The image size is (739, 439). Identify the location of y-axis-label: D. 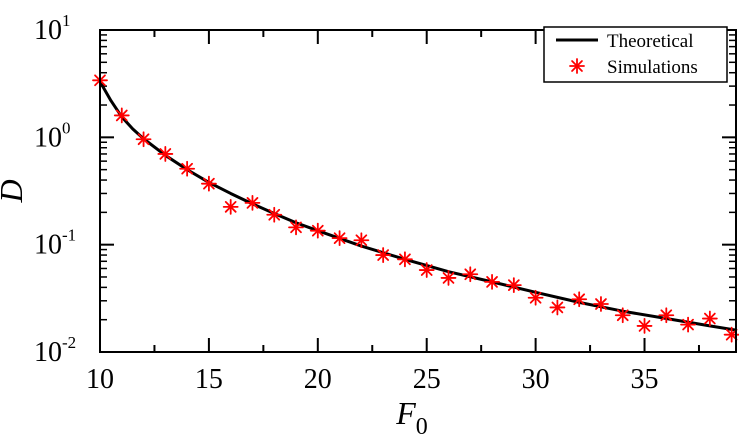
(14, 191).